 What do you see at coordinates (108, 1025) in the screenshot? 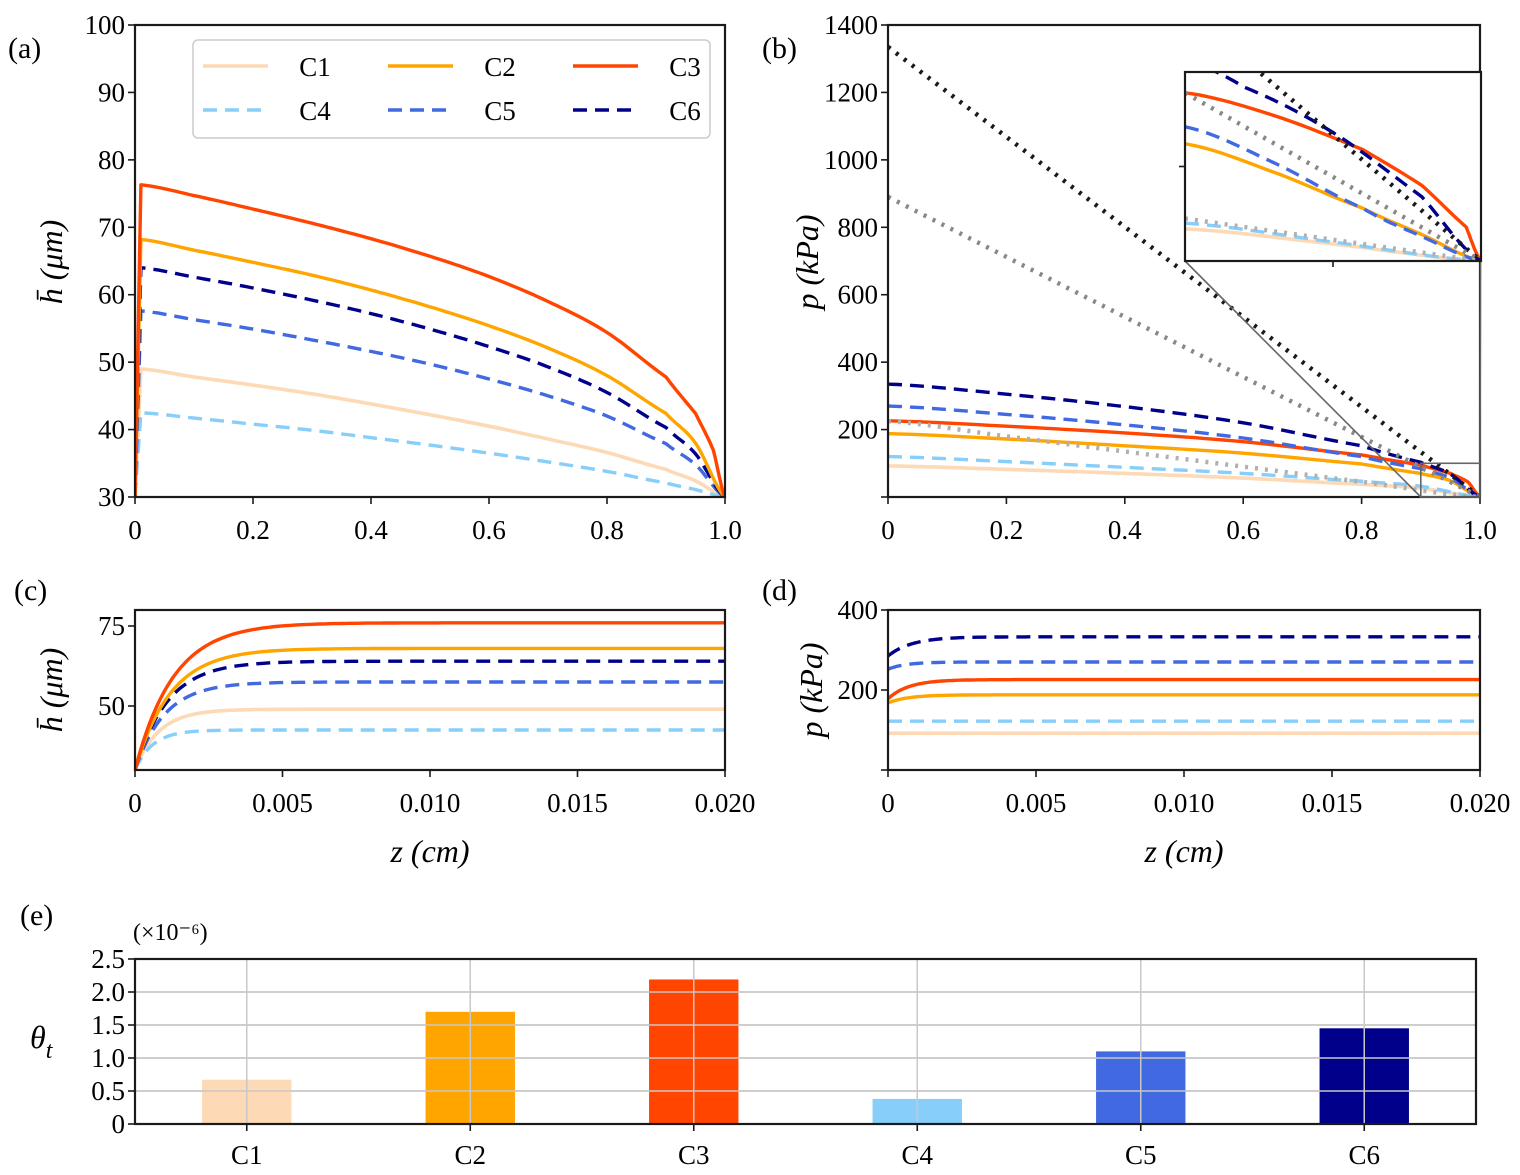
I see `y-tick-label: 1.5` at bounding box center [108, 1025].